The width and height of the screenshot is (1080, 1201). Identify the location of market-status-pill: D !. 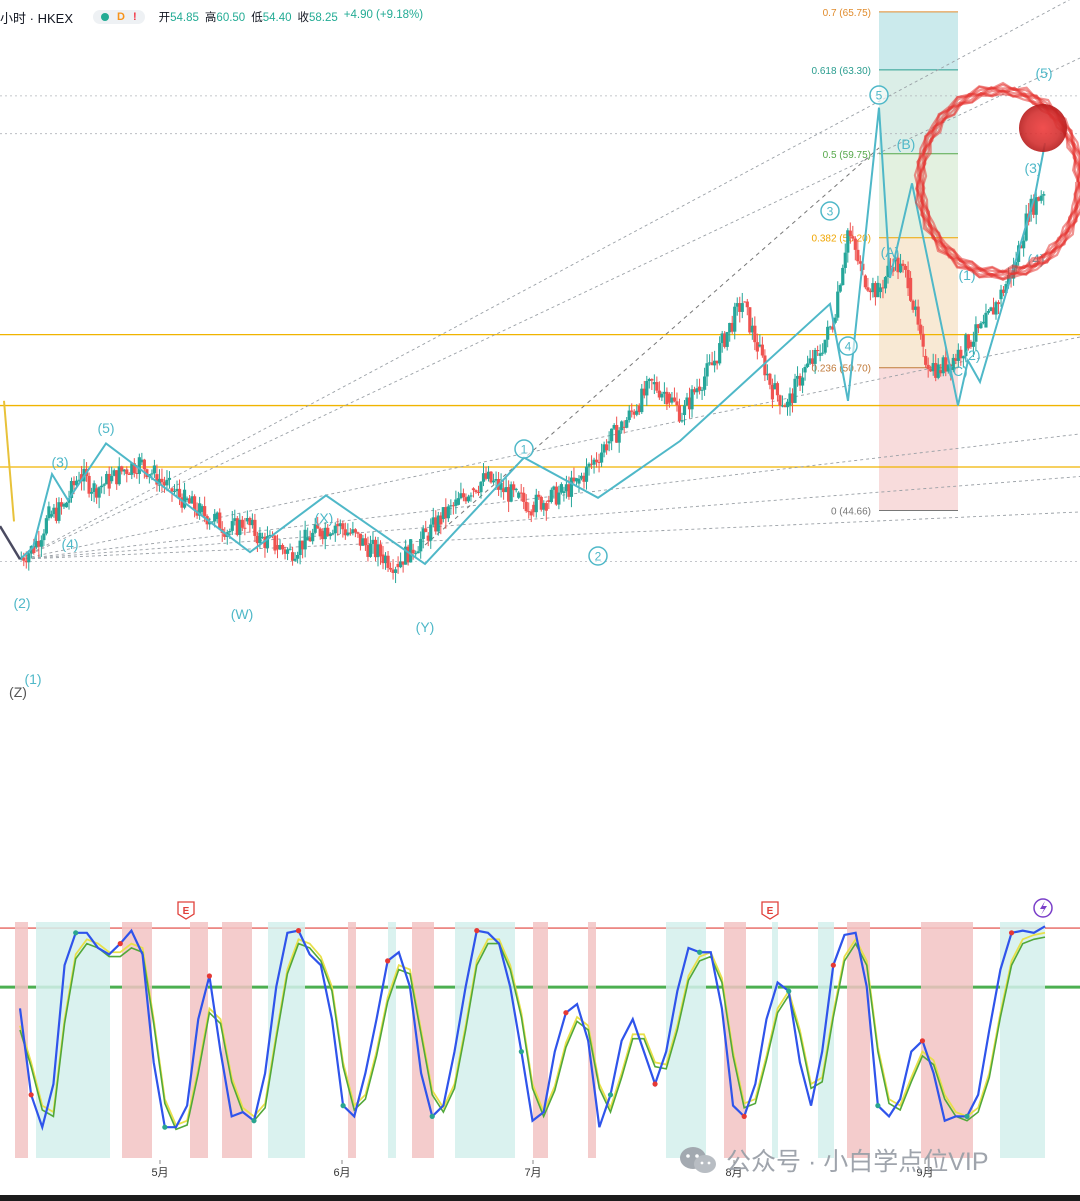
(119, 17).